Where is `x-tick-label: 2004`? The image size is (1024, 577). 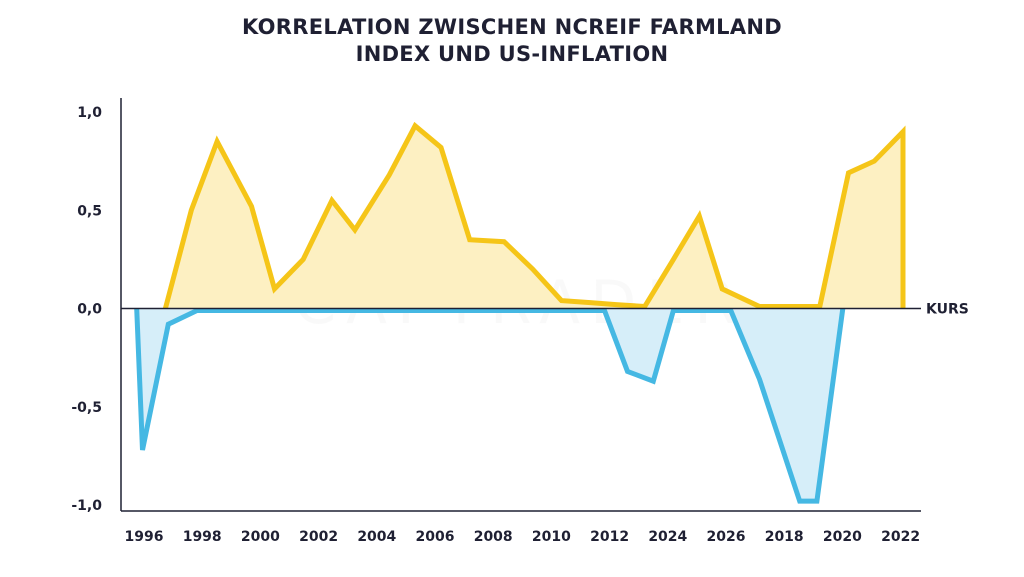 x-tick-label: 2004 is located at coordinates (376, 537).